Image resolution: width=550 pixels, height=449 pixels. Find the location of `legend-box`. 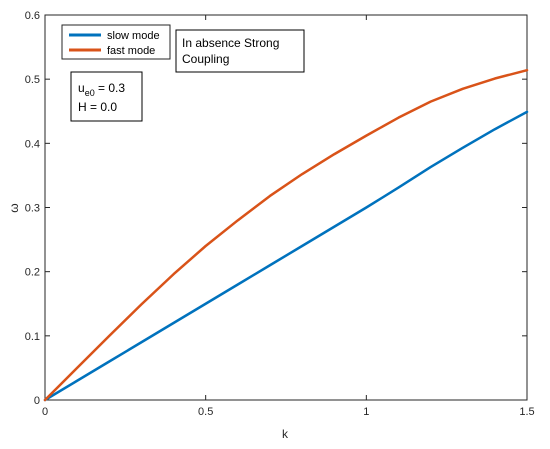

legend-box is located at coordinates (116, 42).